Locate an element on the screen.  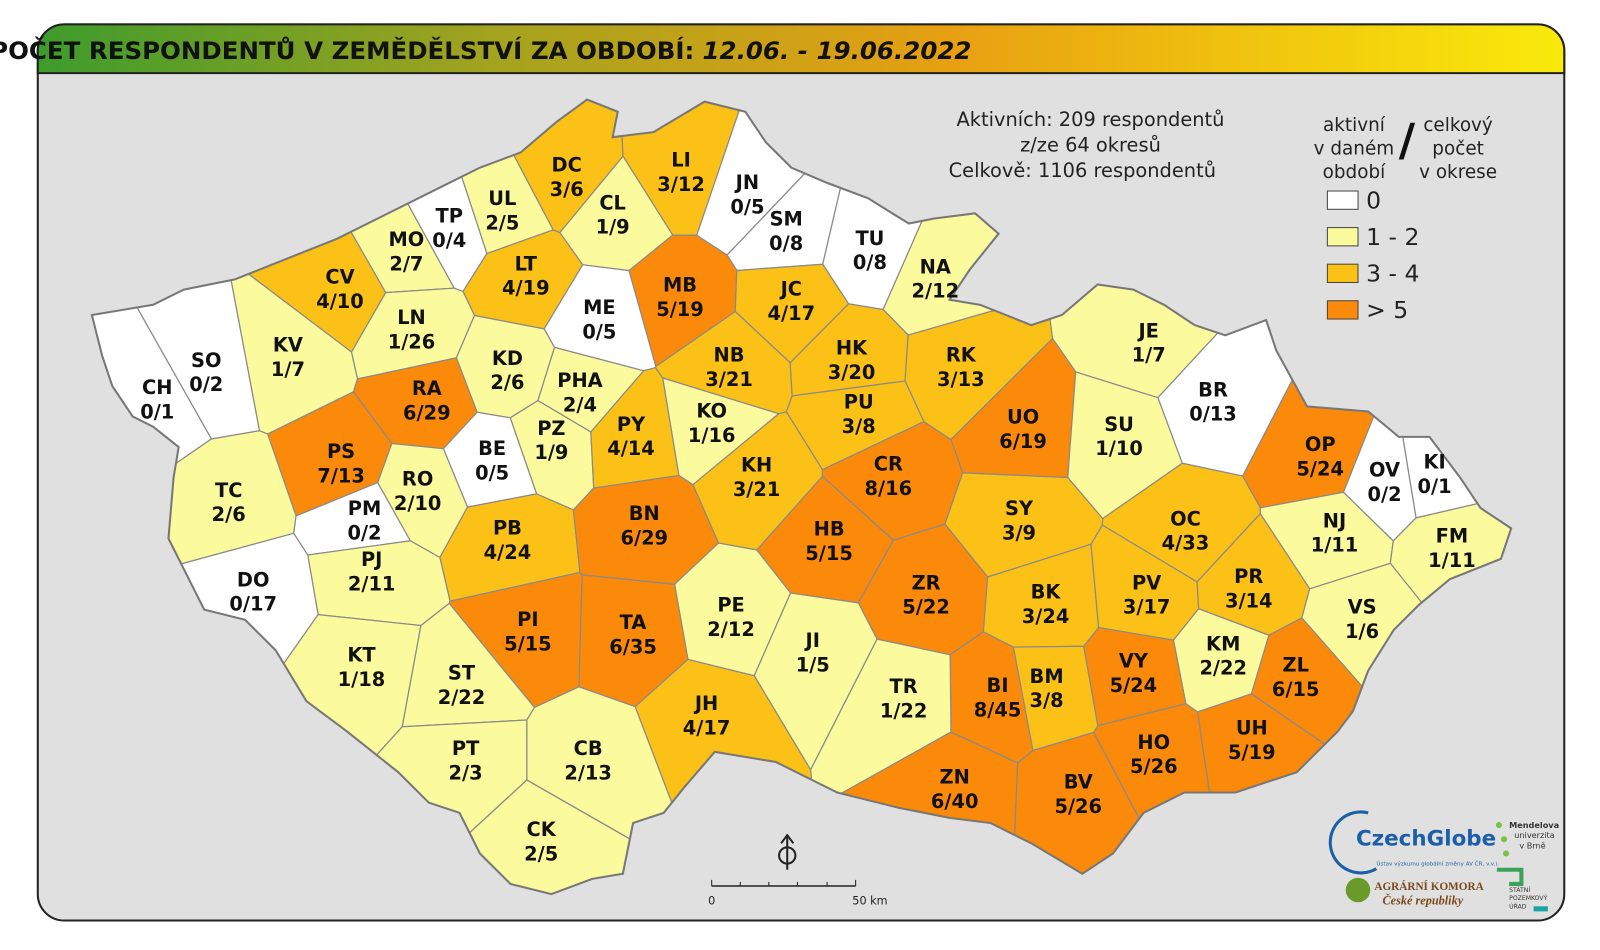
district-code: LT is located at coordinates (526, 263).